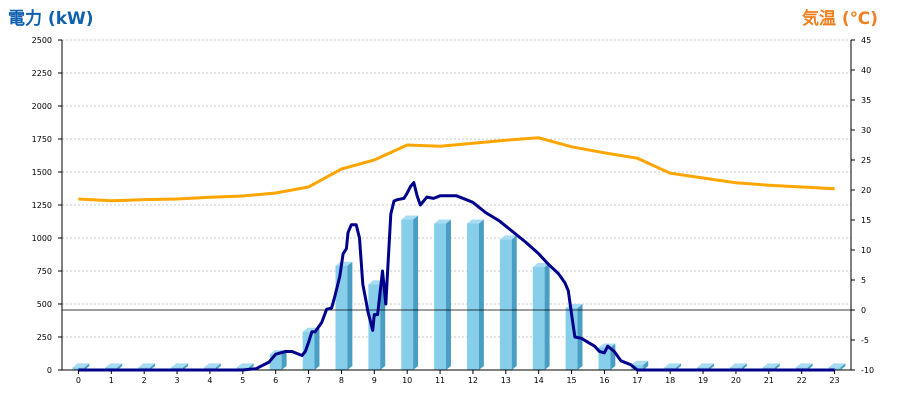  I want to click on right-tick-label: 0, so click(863, 310).